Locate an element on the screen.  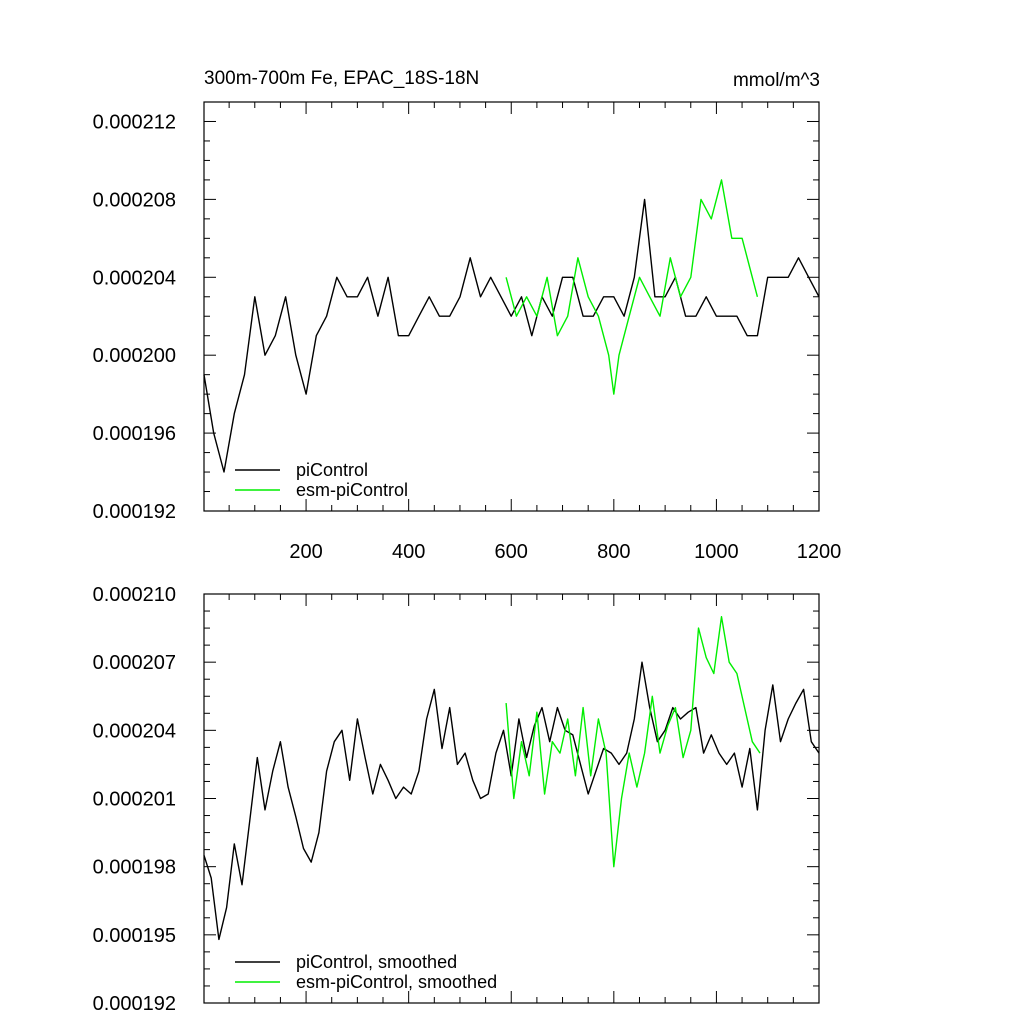
legend-label-esm-picontrol: esm-piControl is located at coordinates (352, 490).